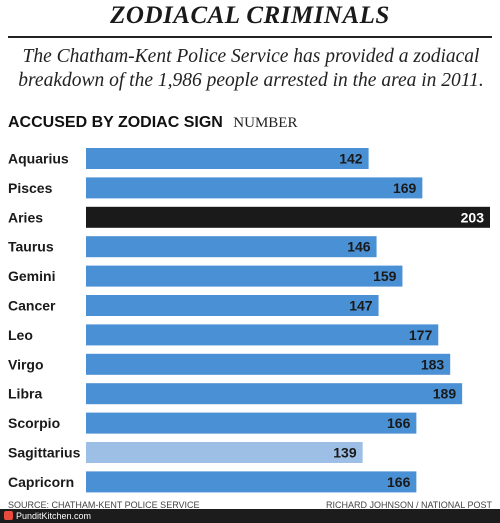 The height and width of the screenshot is (523, 500). I want to click on title-divider, so click(250, 37).